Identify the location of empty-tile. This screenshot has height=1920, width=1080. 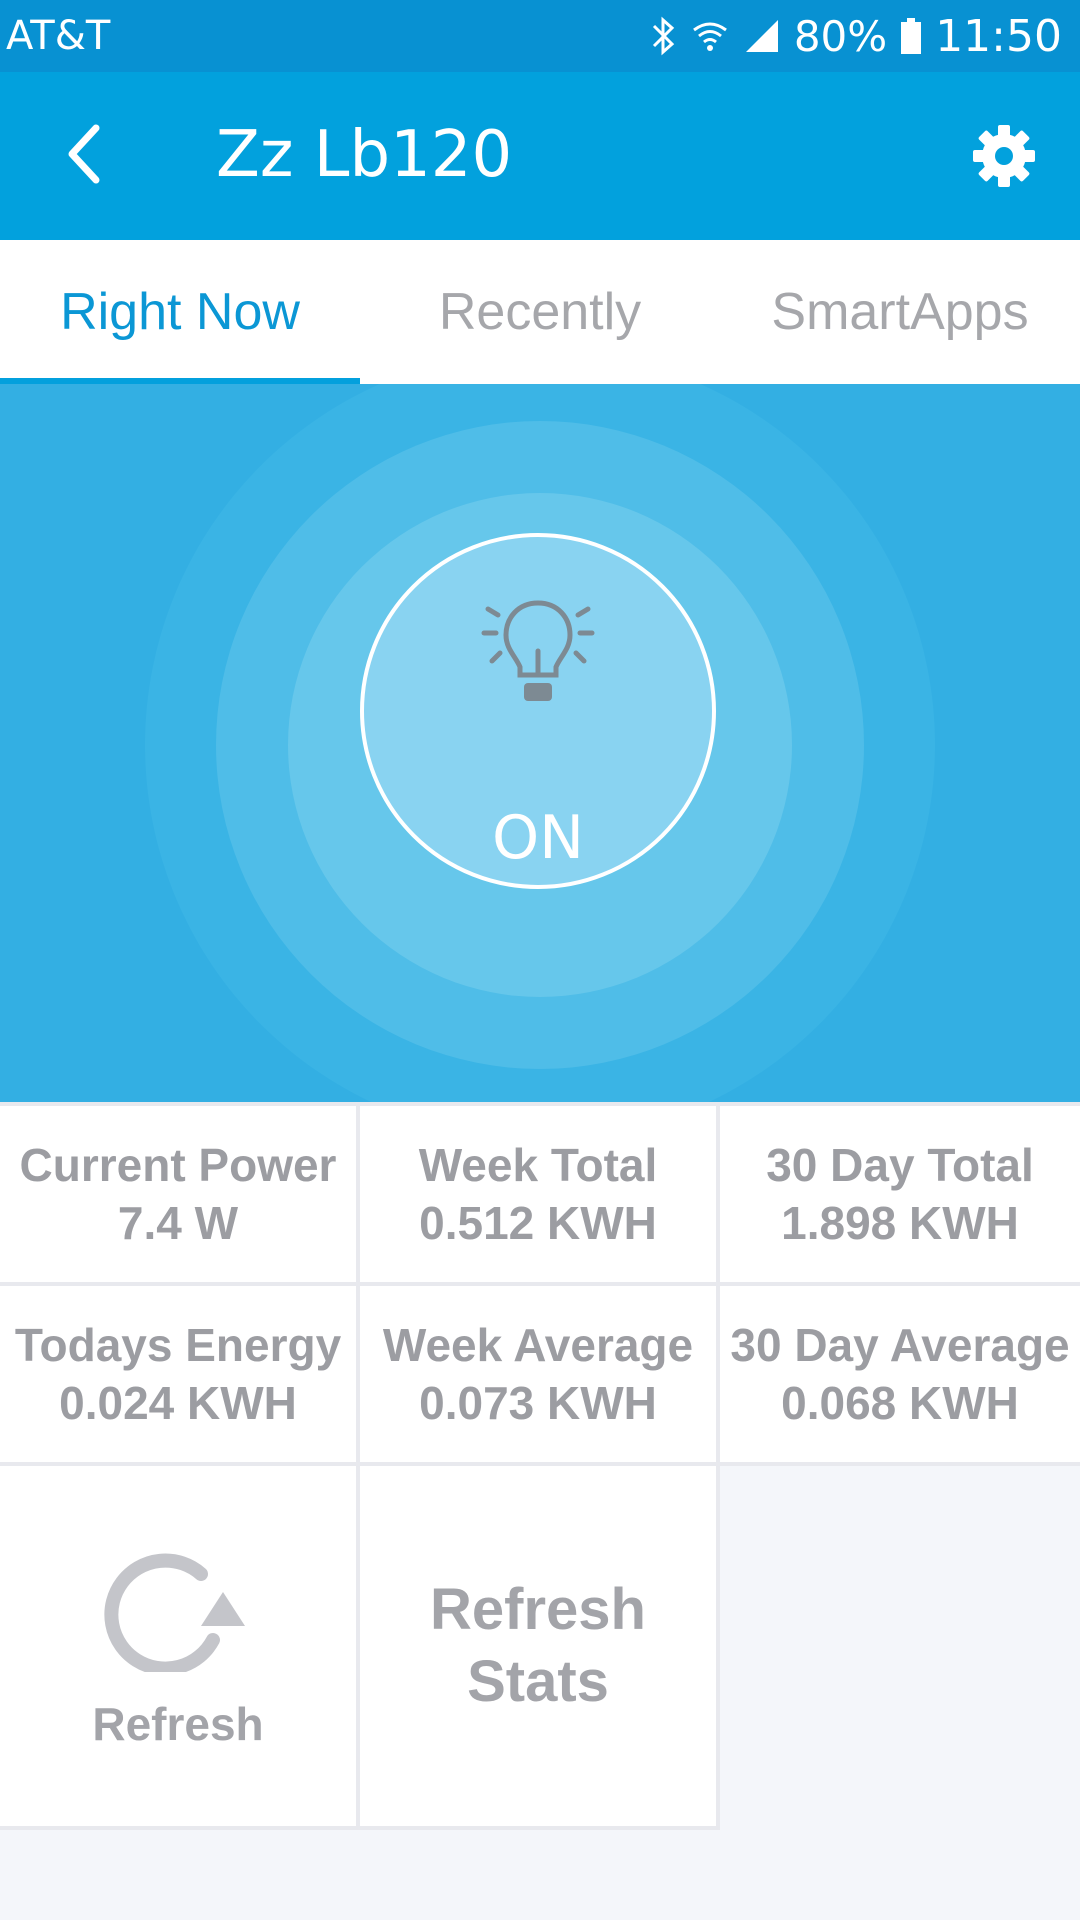
(900, 1648).